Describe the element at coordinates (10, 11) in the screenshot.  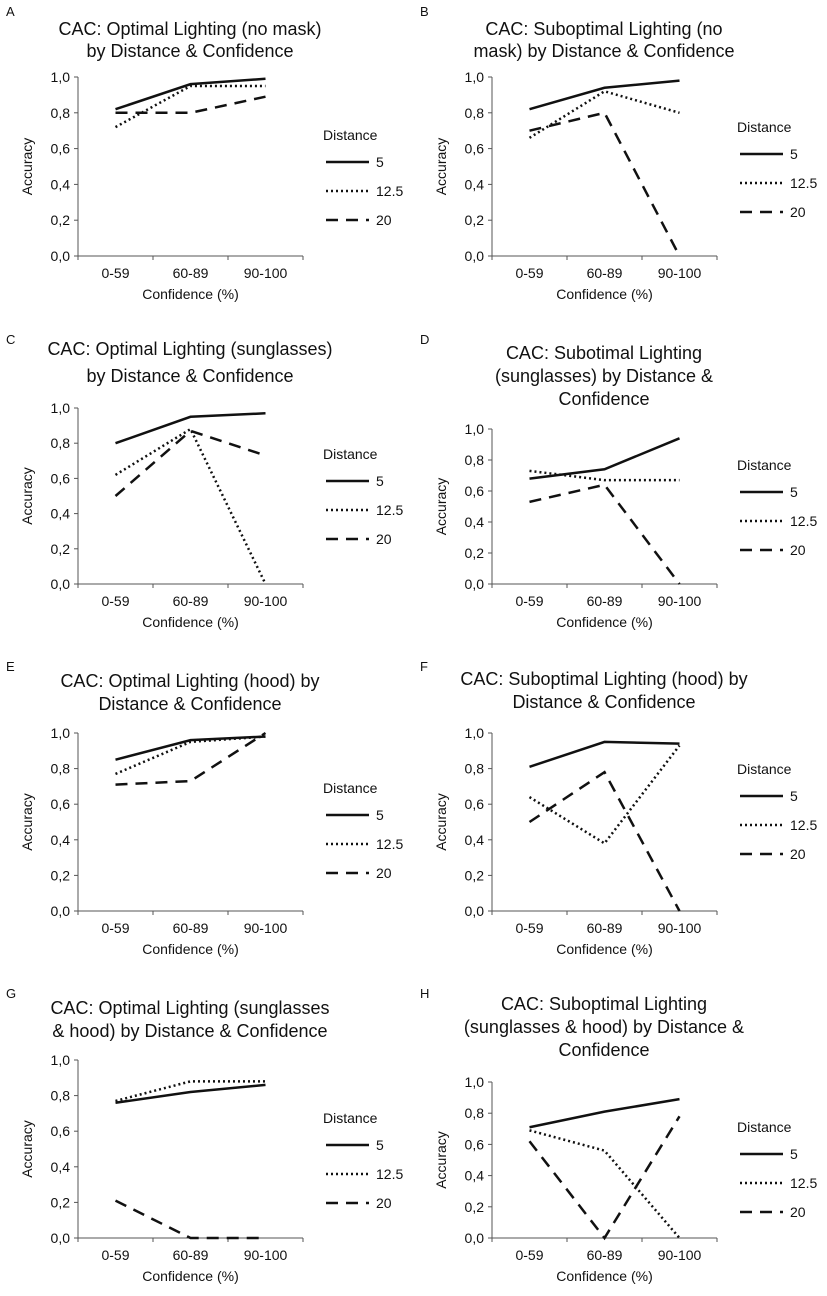
I see `panel-letter: A` at that location.